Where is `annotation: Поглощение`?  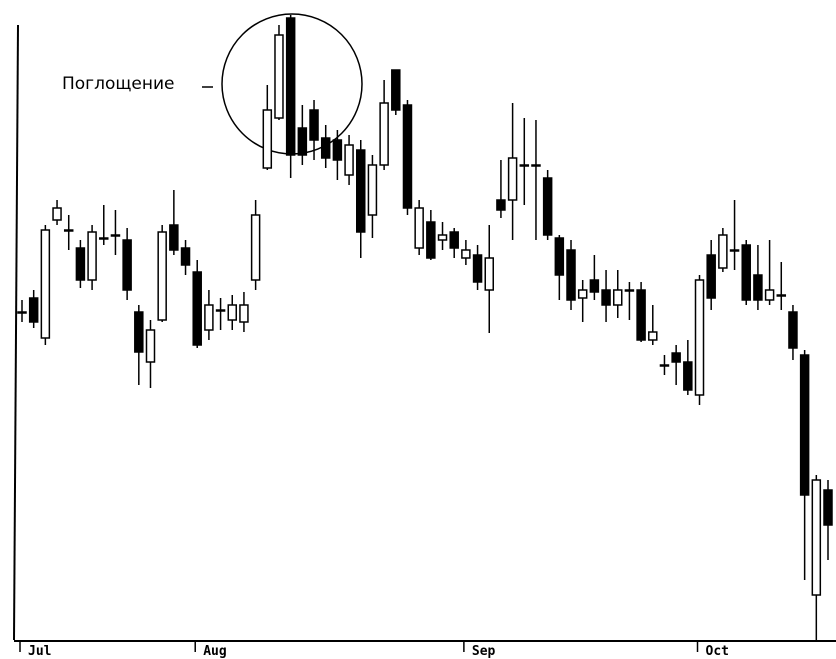
annotation: Поглощение is located at coordinates (118, 84).